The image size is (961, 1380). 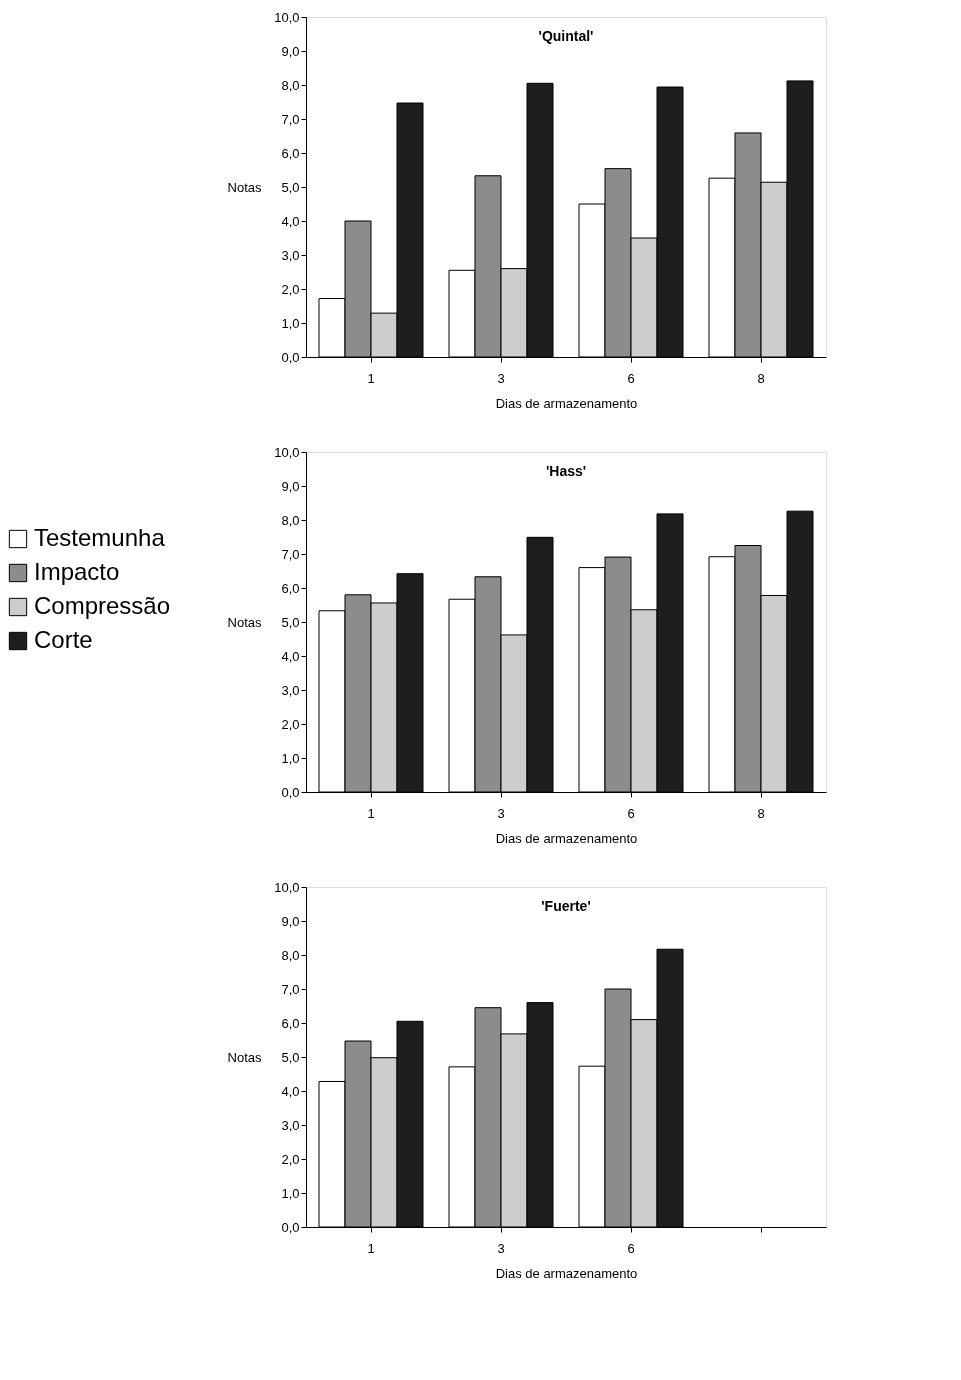 I want to click on legend-label: Compressão, so click(x=102, y=605).